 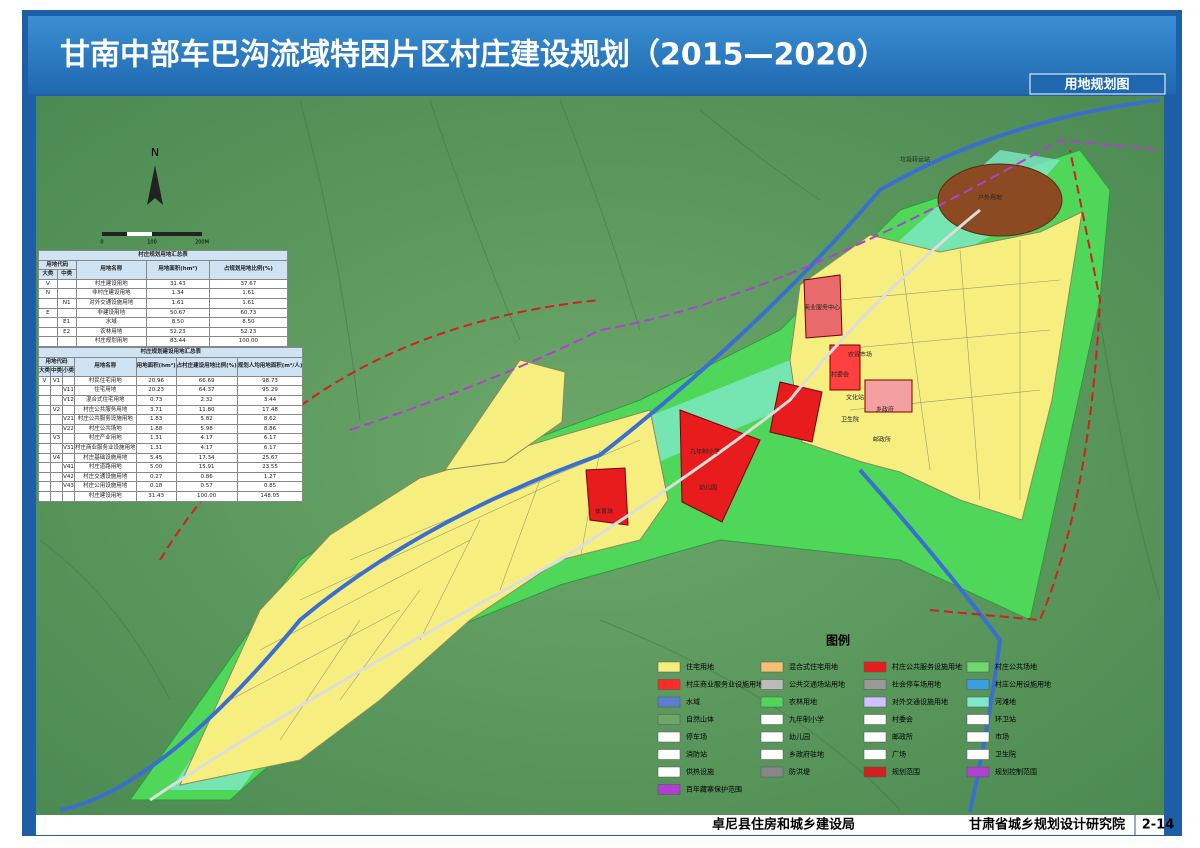 I want to click on legend-label: 村庄商业服务业设施用地, so click(x=724, y=684).